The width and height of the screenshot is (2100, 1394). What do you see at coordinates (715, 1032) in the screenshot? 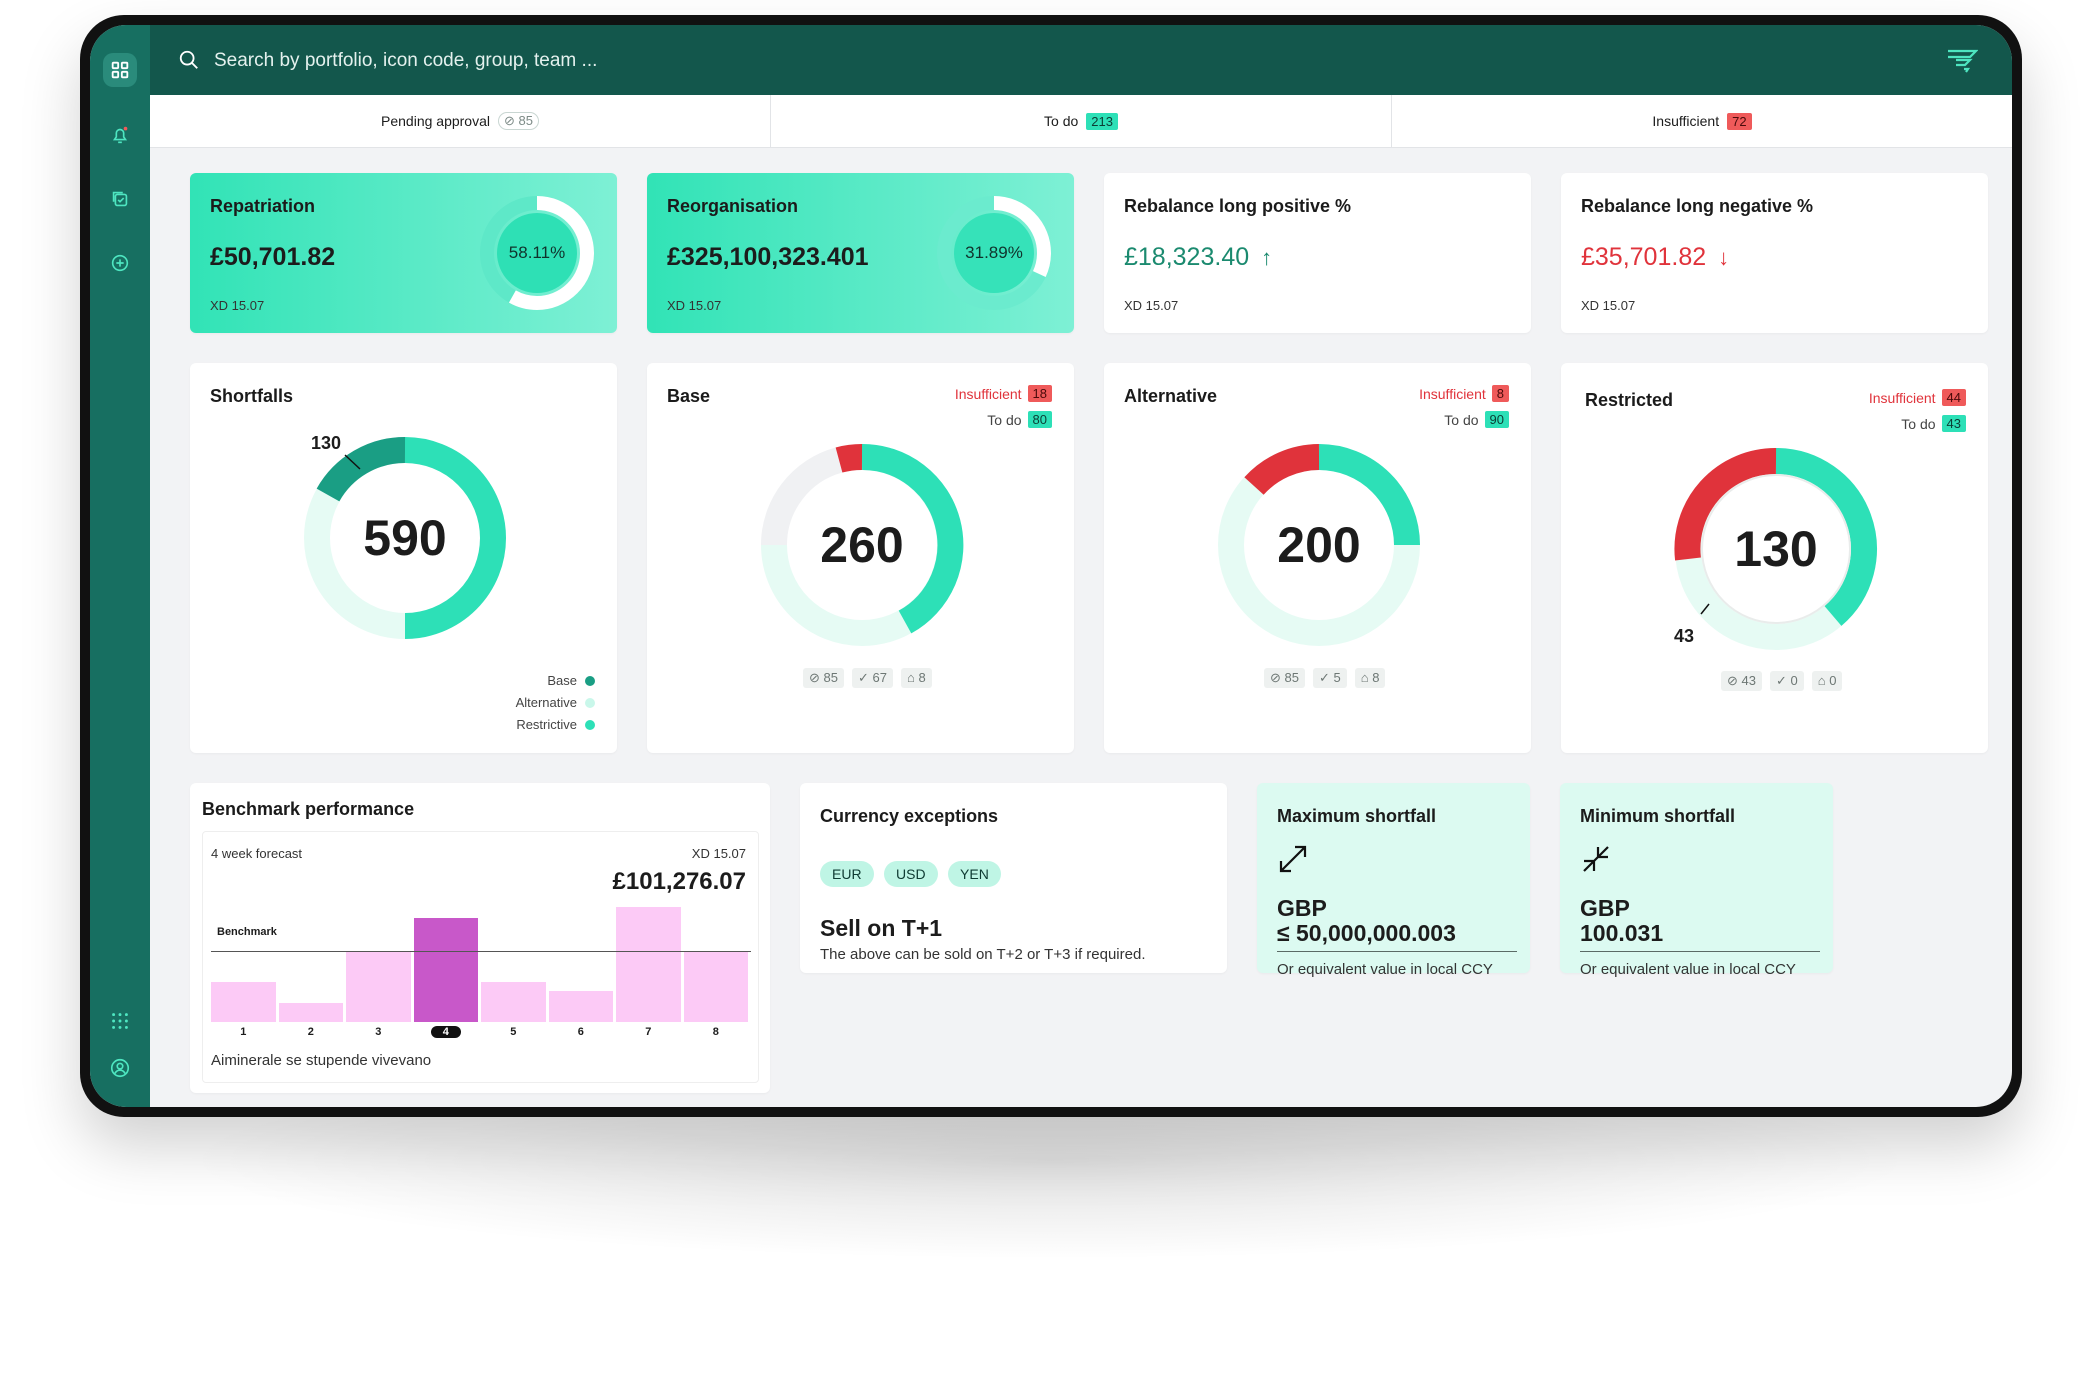
I see `x-tick-label: 8` at bounding box center [715, 1032].